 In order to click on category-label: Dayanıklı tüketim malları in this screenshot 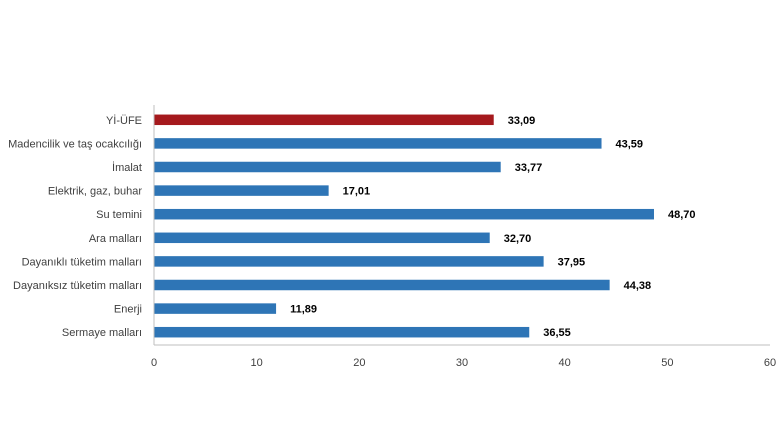, I will do `click(82, 262)`.